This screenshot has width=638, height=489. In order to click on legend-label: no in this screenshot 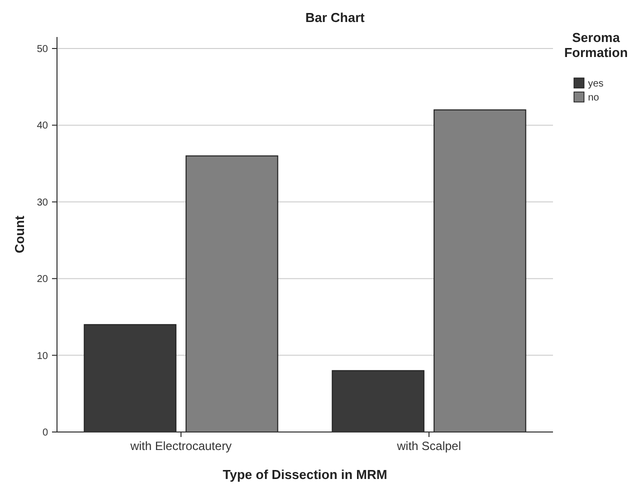, I will do `click(594, 98)`.